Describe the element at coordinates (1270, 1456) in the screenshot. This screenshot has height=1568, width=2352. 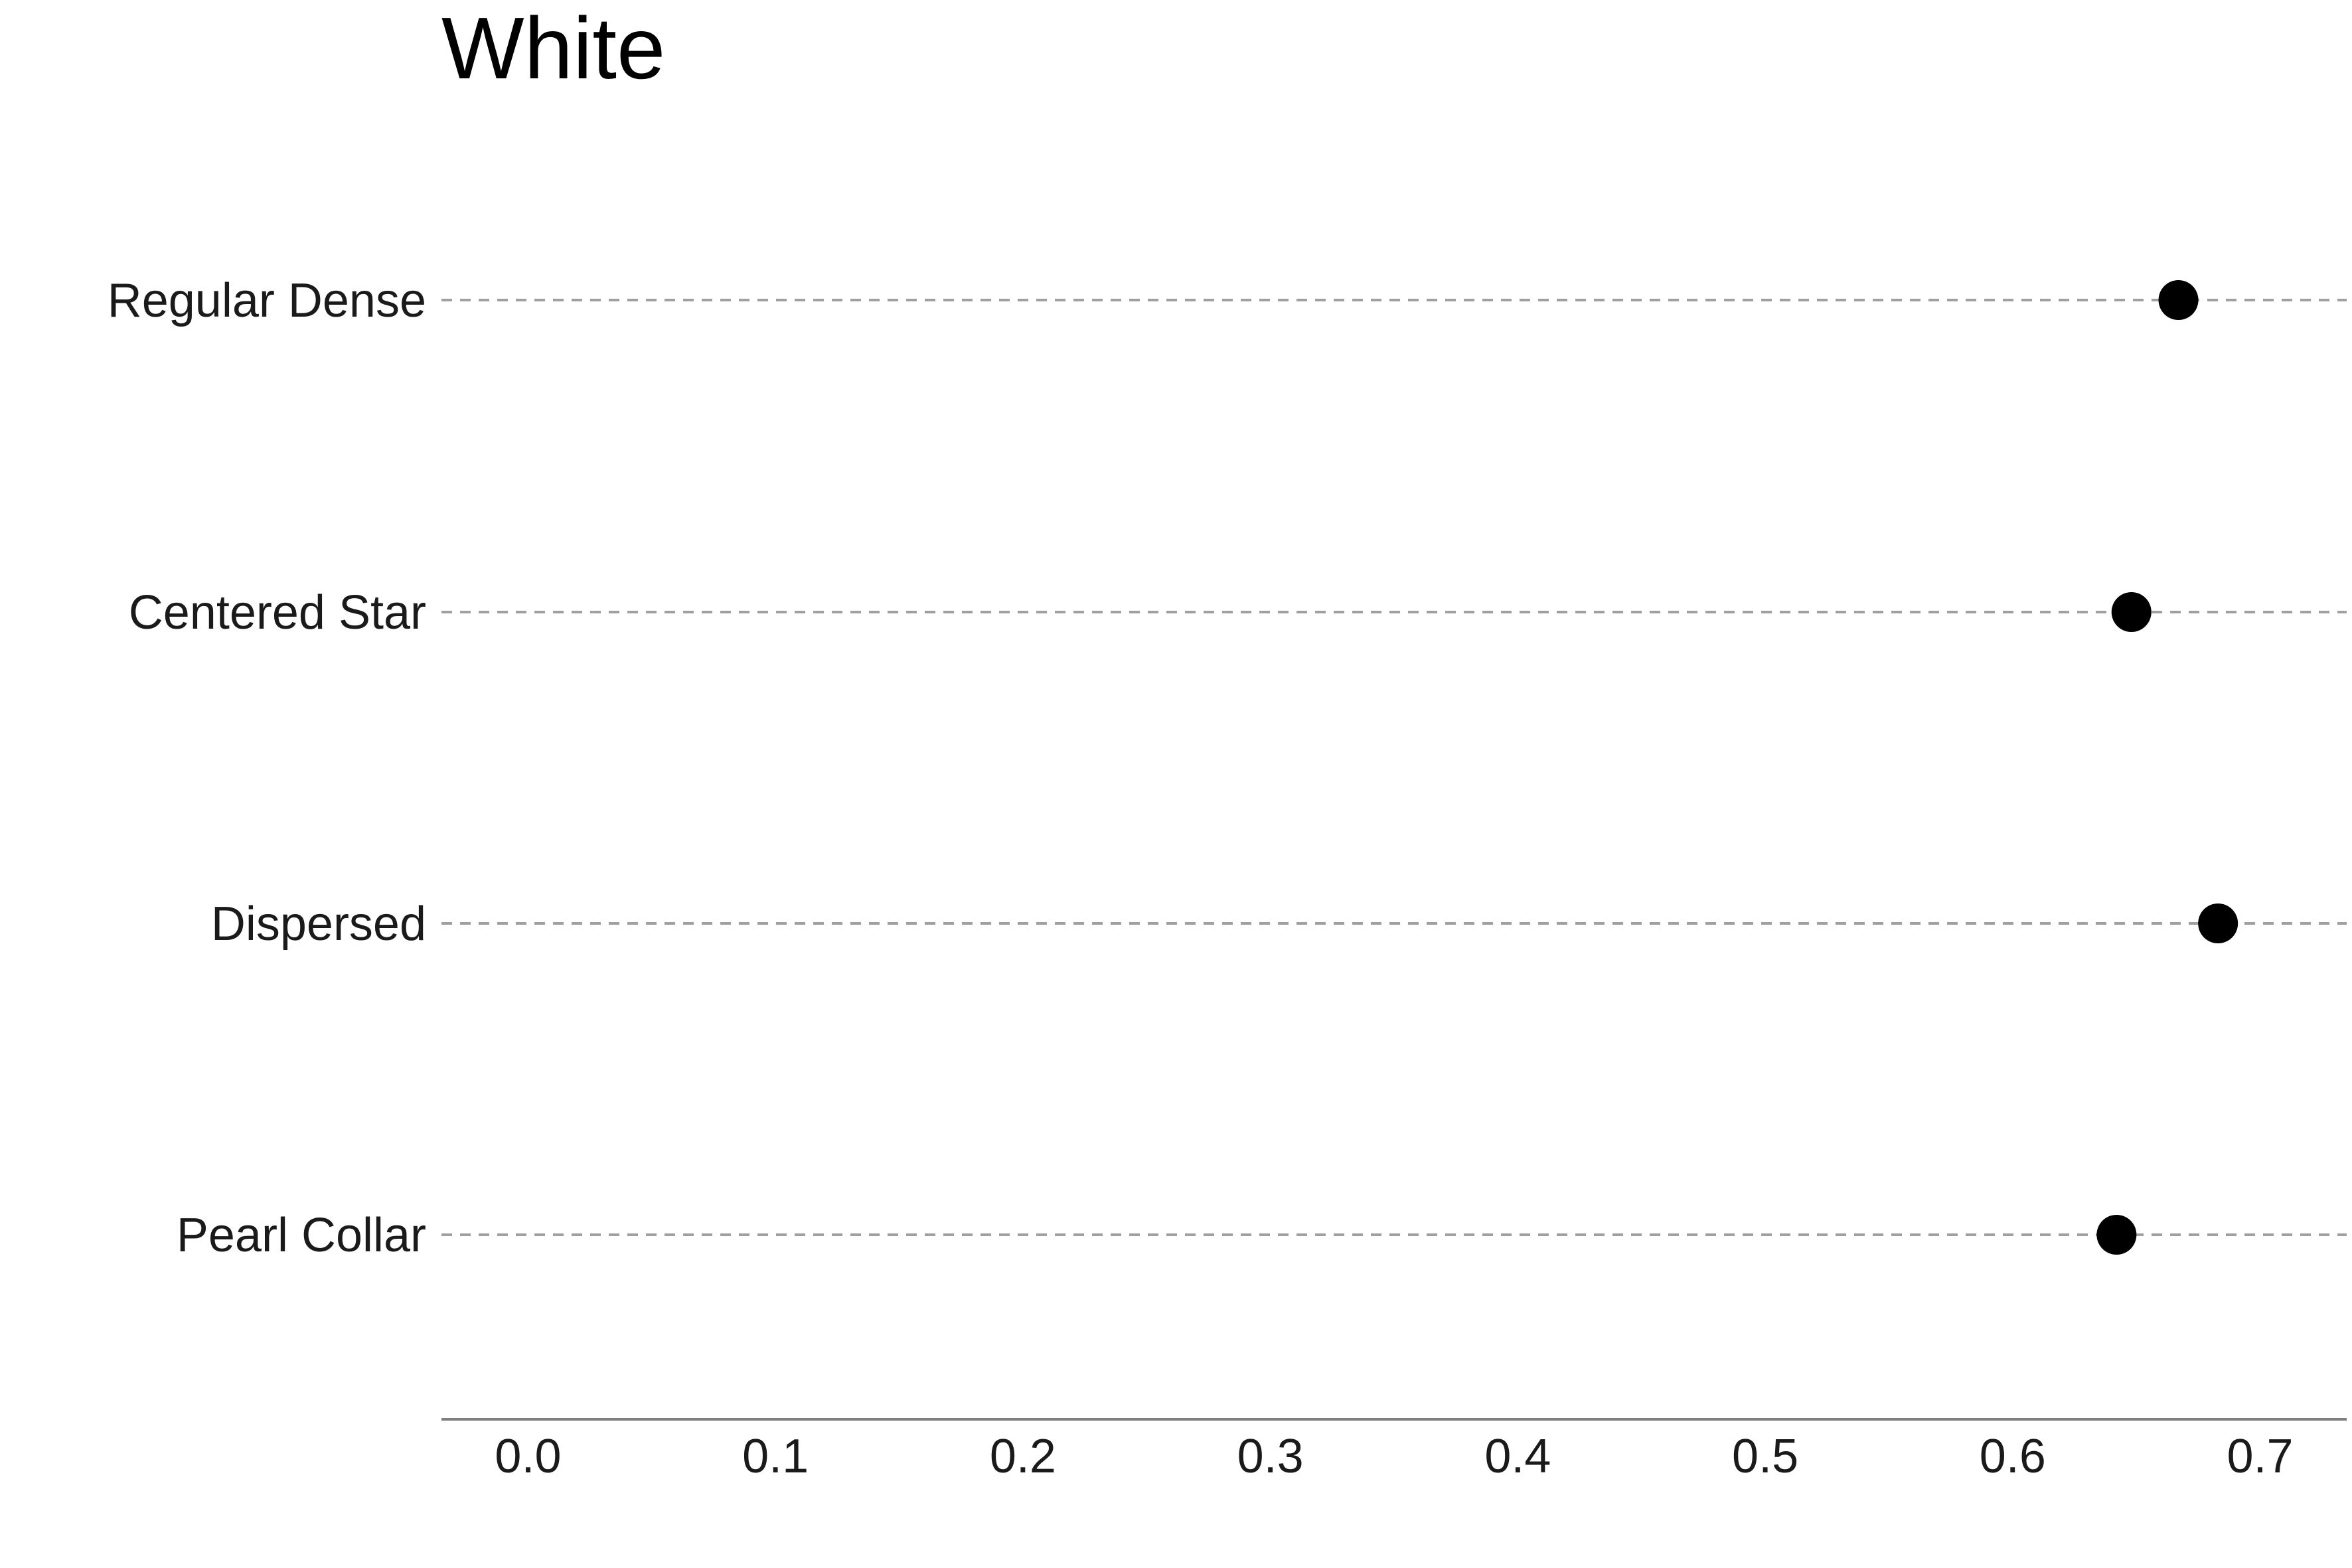
I see `x-tick-label: 0.3` at that location.